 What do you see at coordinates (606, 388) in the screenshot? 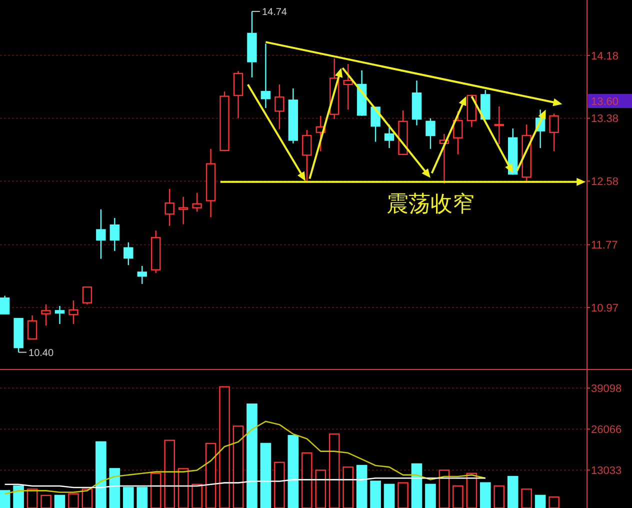
I see `y-tick-label: 39098` at bounding box center [606, 388].